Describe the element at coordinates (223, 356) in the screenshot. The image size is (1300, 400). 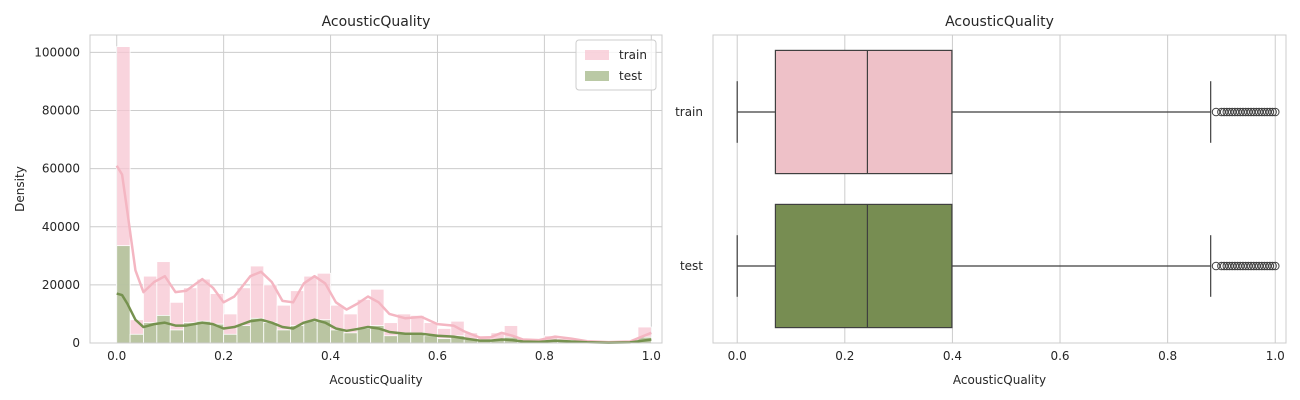
I see `histogram-x-tick-label: 0.2` at that location.